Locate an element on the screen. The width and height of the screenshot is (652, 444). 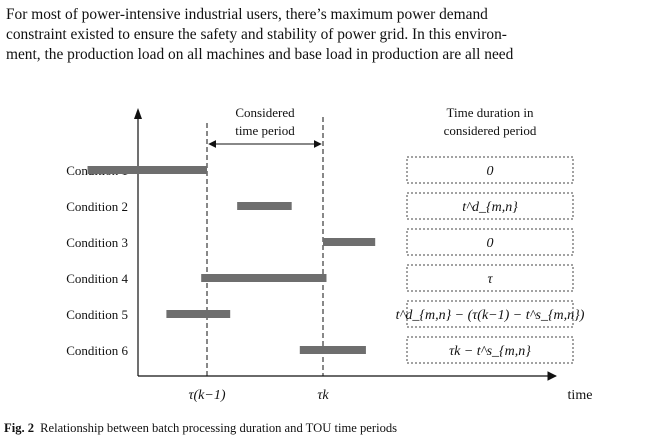
duration-formula: t^d_{m,n} is located at coordinates (490, 207).